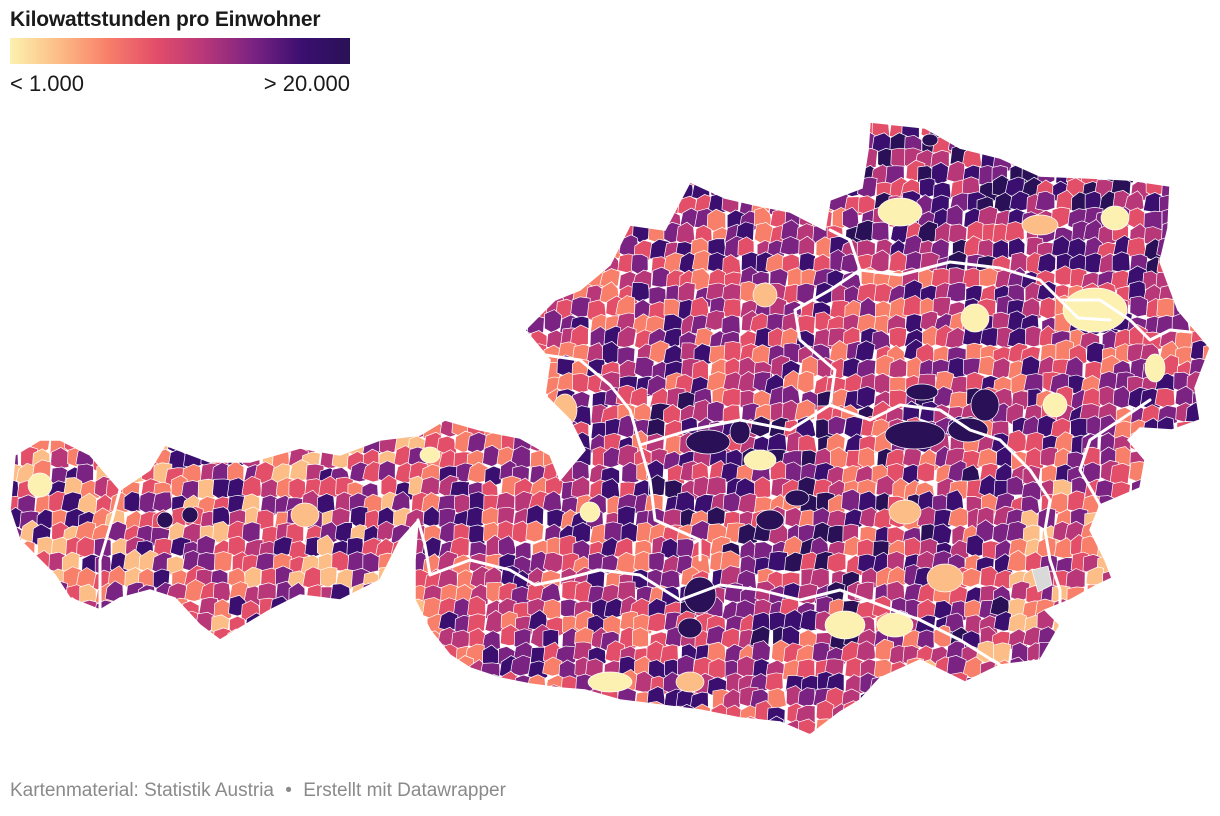 This screenshot has height=816, width=1220. I want to click on legend-max-label: > 20.000, so click(306, 83).